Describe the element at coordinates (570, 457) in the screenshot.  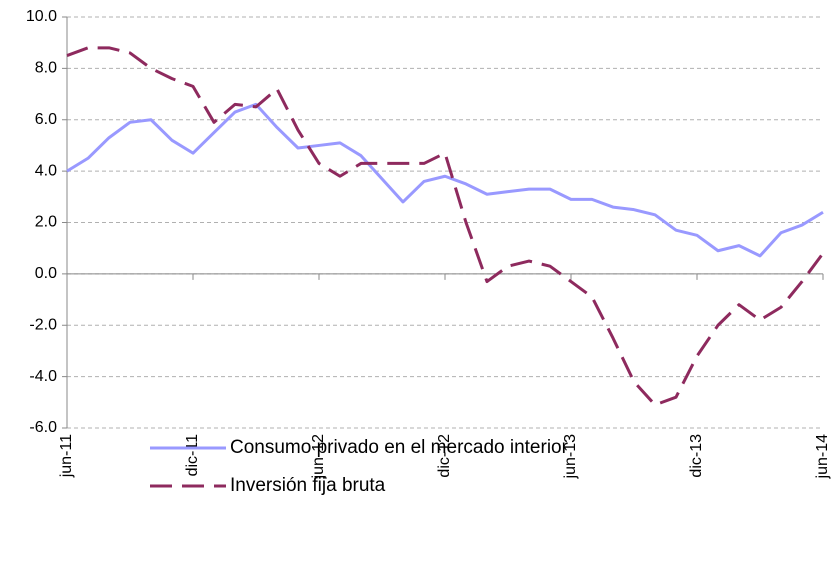
I see `x-tick-label: jun-13` at that location.